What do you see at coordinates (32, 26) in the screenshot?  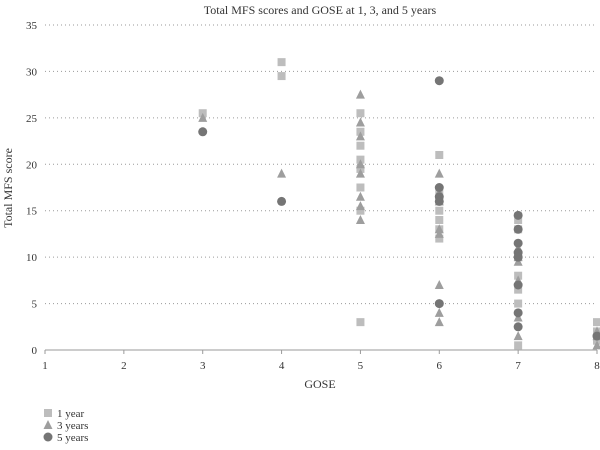 I see `y-tick-label: 35` at bounding box center [32, 26].